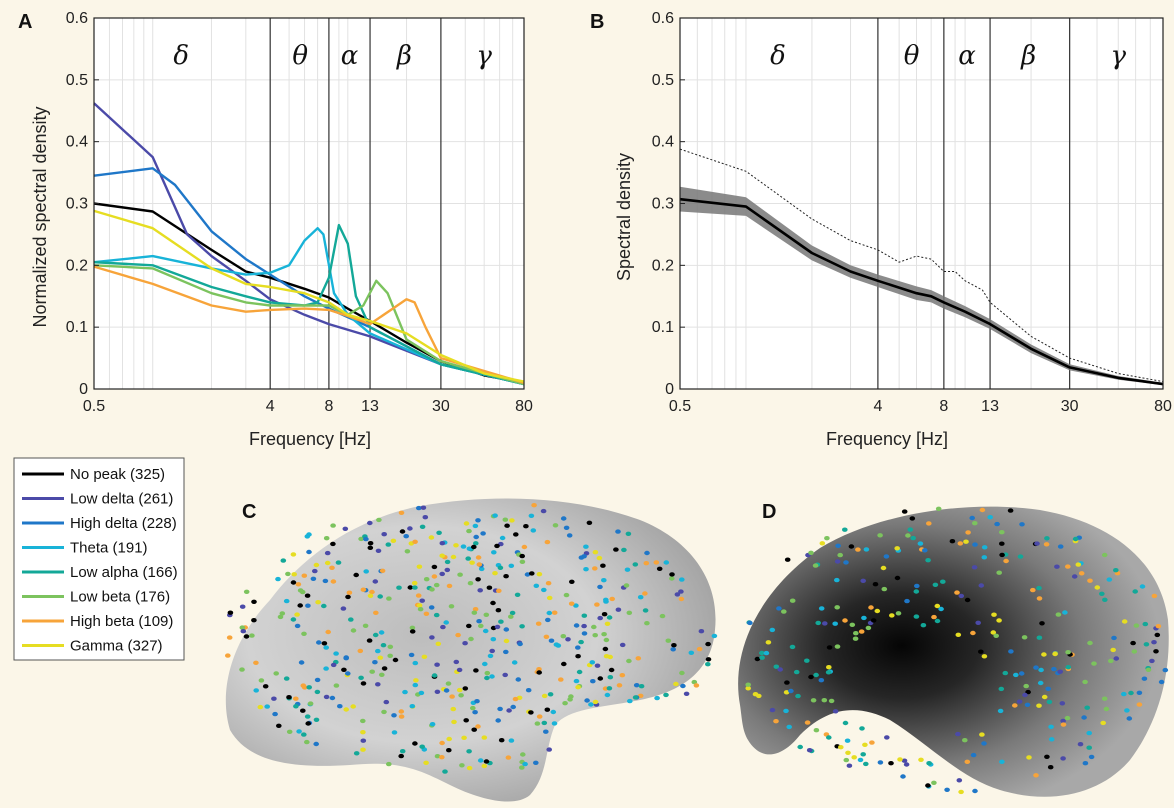  What do you see at coordinates (120, 597) in the screenshot?
I see `legend-label: Low beta (176)` at bounding box center [120, 597].